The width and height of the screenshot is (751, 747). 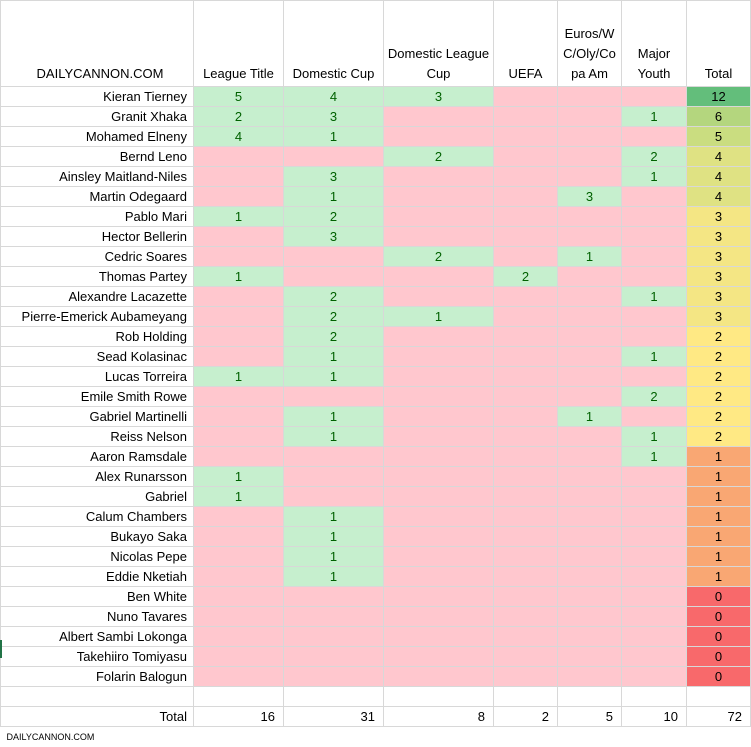 What do you see at coordinates (97, 577) in the screenshot?
I see `player-name: Eddie Nketiah` at bounding box center [97, 577].